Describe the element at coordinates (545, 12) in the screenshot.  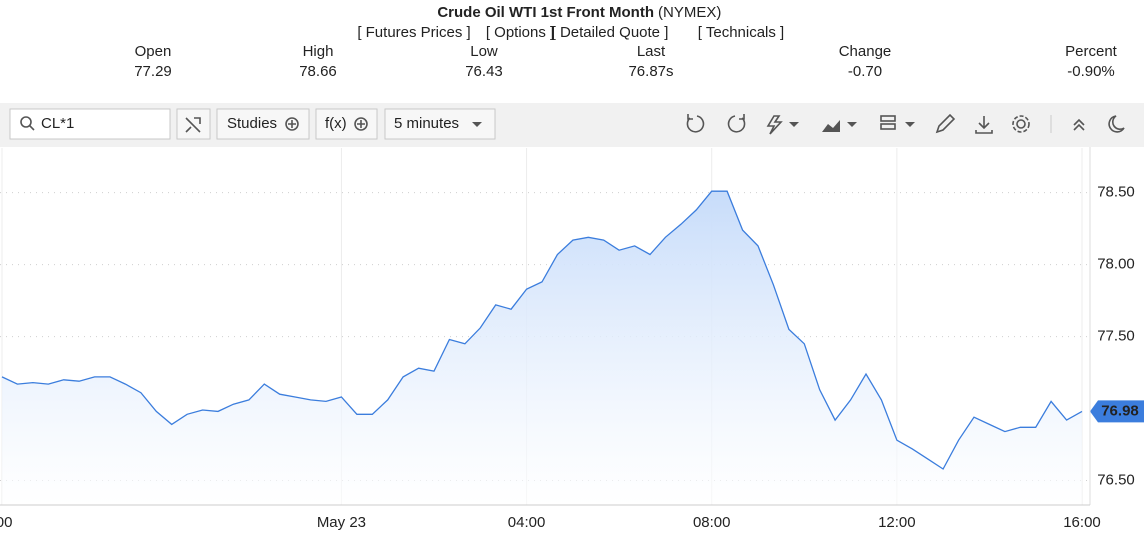
I see `title: Crude Oil WTI 1st Front Month` at that location.